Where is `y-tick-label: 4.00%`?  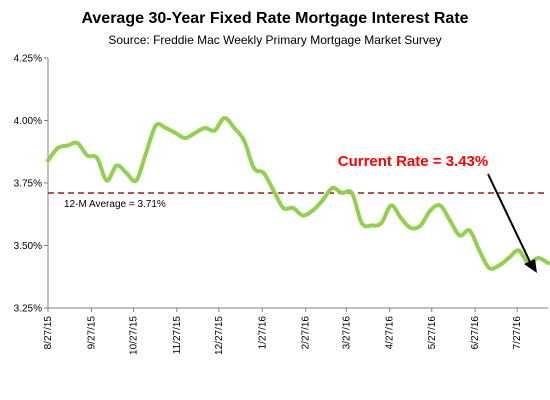
y-tick-label: 4.00% is located at coordinates (28, 121).